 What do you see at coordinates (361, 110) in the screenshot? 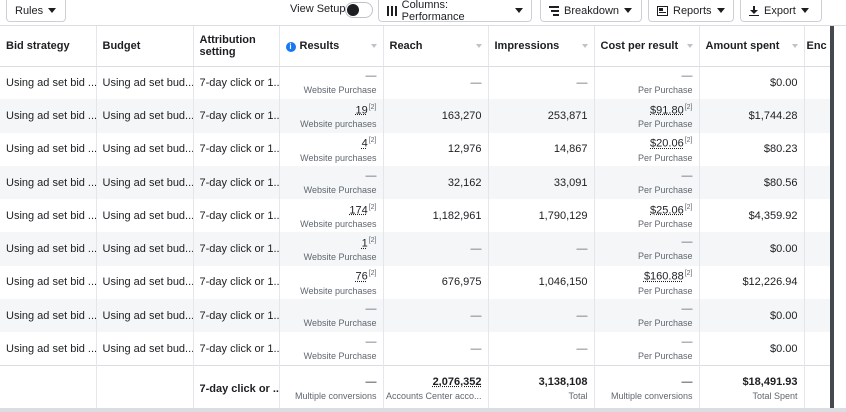
I see `results-cell-value: 19` at bounding box center [361, 110].